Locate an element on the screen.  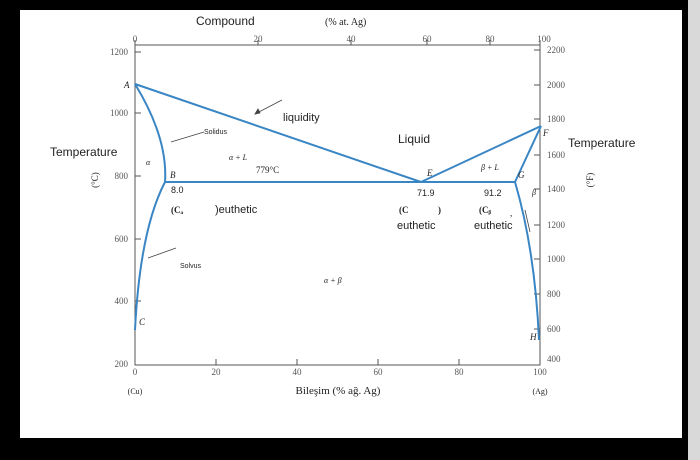
left-tick-400: 400 is located at coordinates (122, 301).